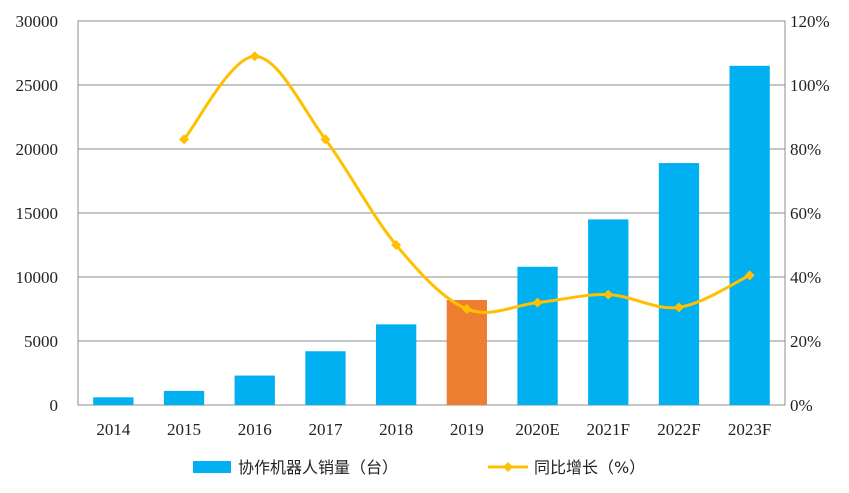  What do you see at coordinates (608, 429) in the screenshot?
I see `x-tick-label: 2021F` at bounding box center [608, 429].